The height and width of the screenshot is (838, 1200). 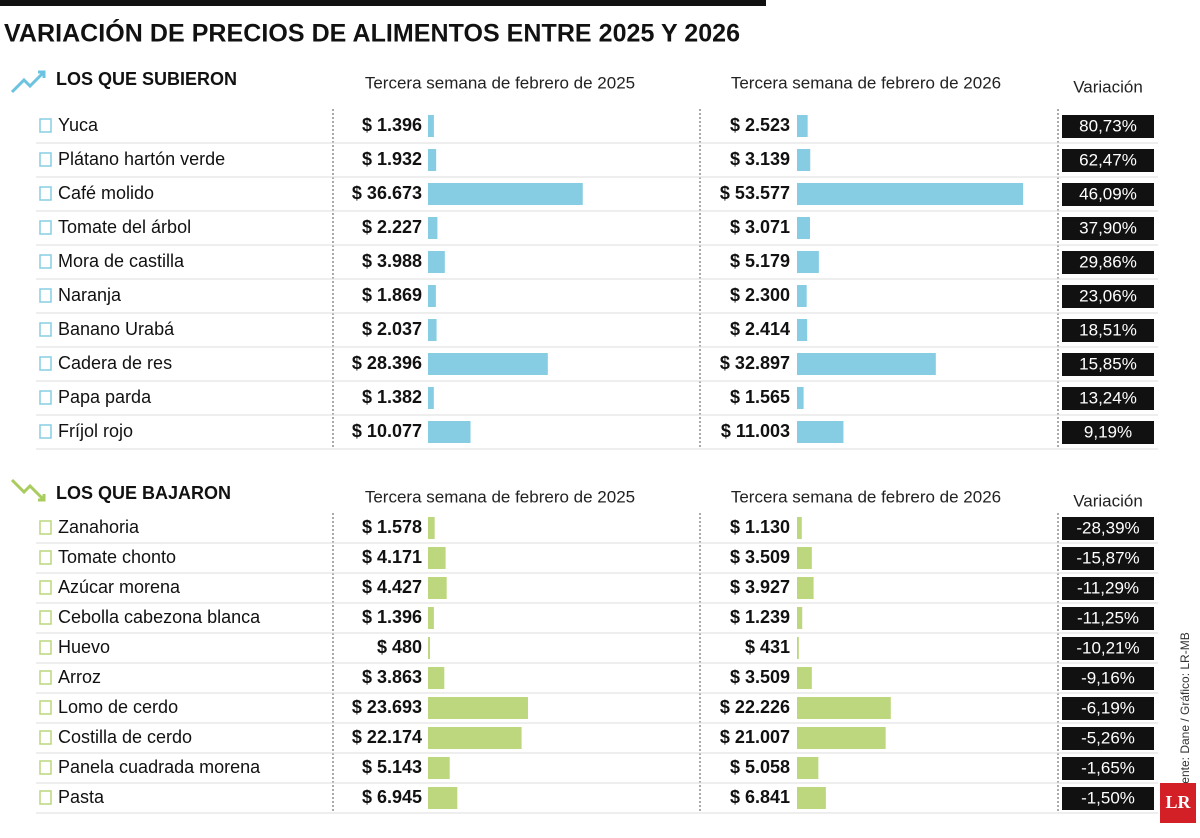 I want to click on price-2025: $ 28.396, so click(x=387, y=363).